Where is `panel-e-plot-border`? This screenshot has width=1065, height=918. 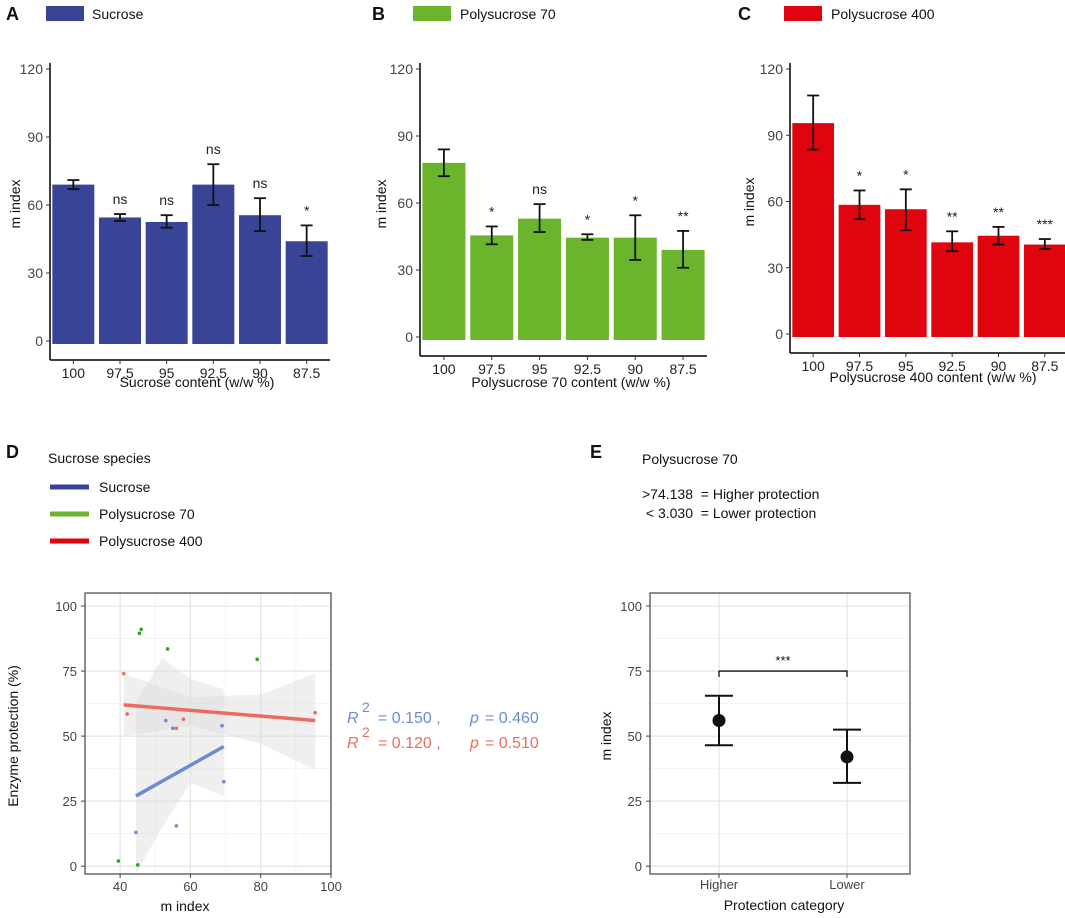 panel-e-plot-border is located at coordinates (780, 733).